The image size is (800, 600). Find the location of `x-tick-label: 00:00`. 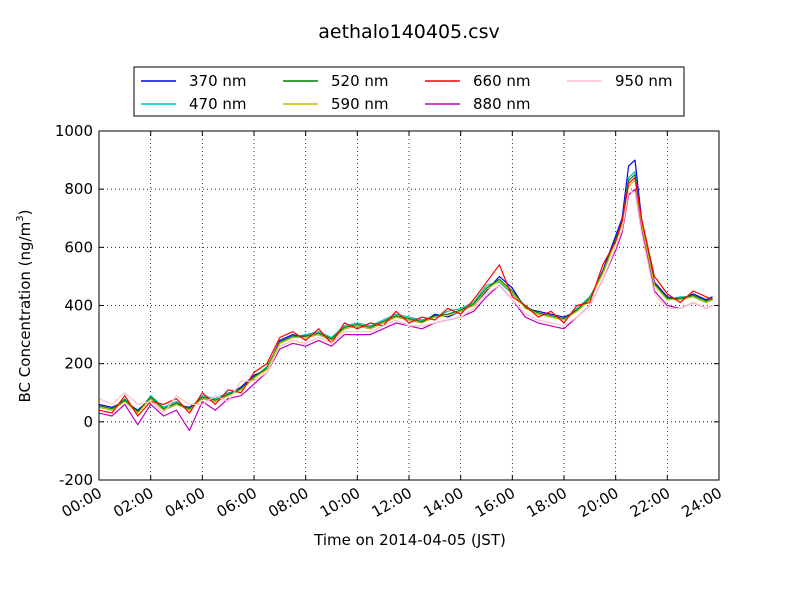

x-tick-label: 00:00 is located at coordinates (82, 502).